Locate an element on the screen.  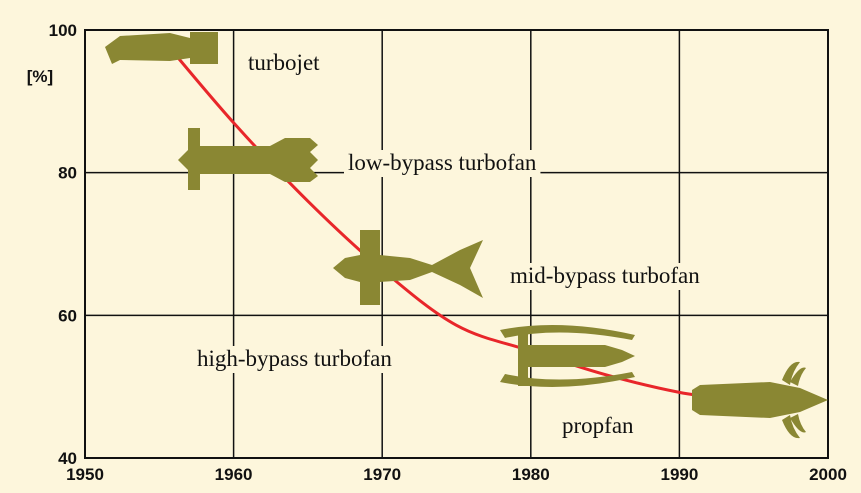
annotation: propfan is located at coordinates (598, 425).